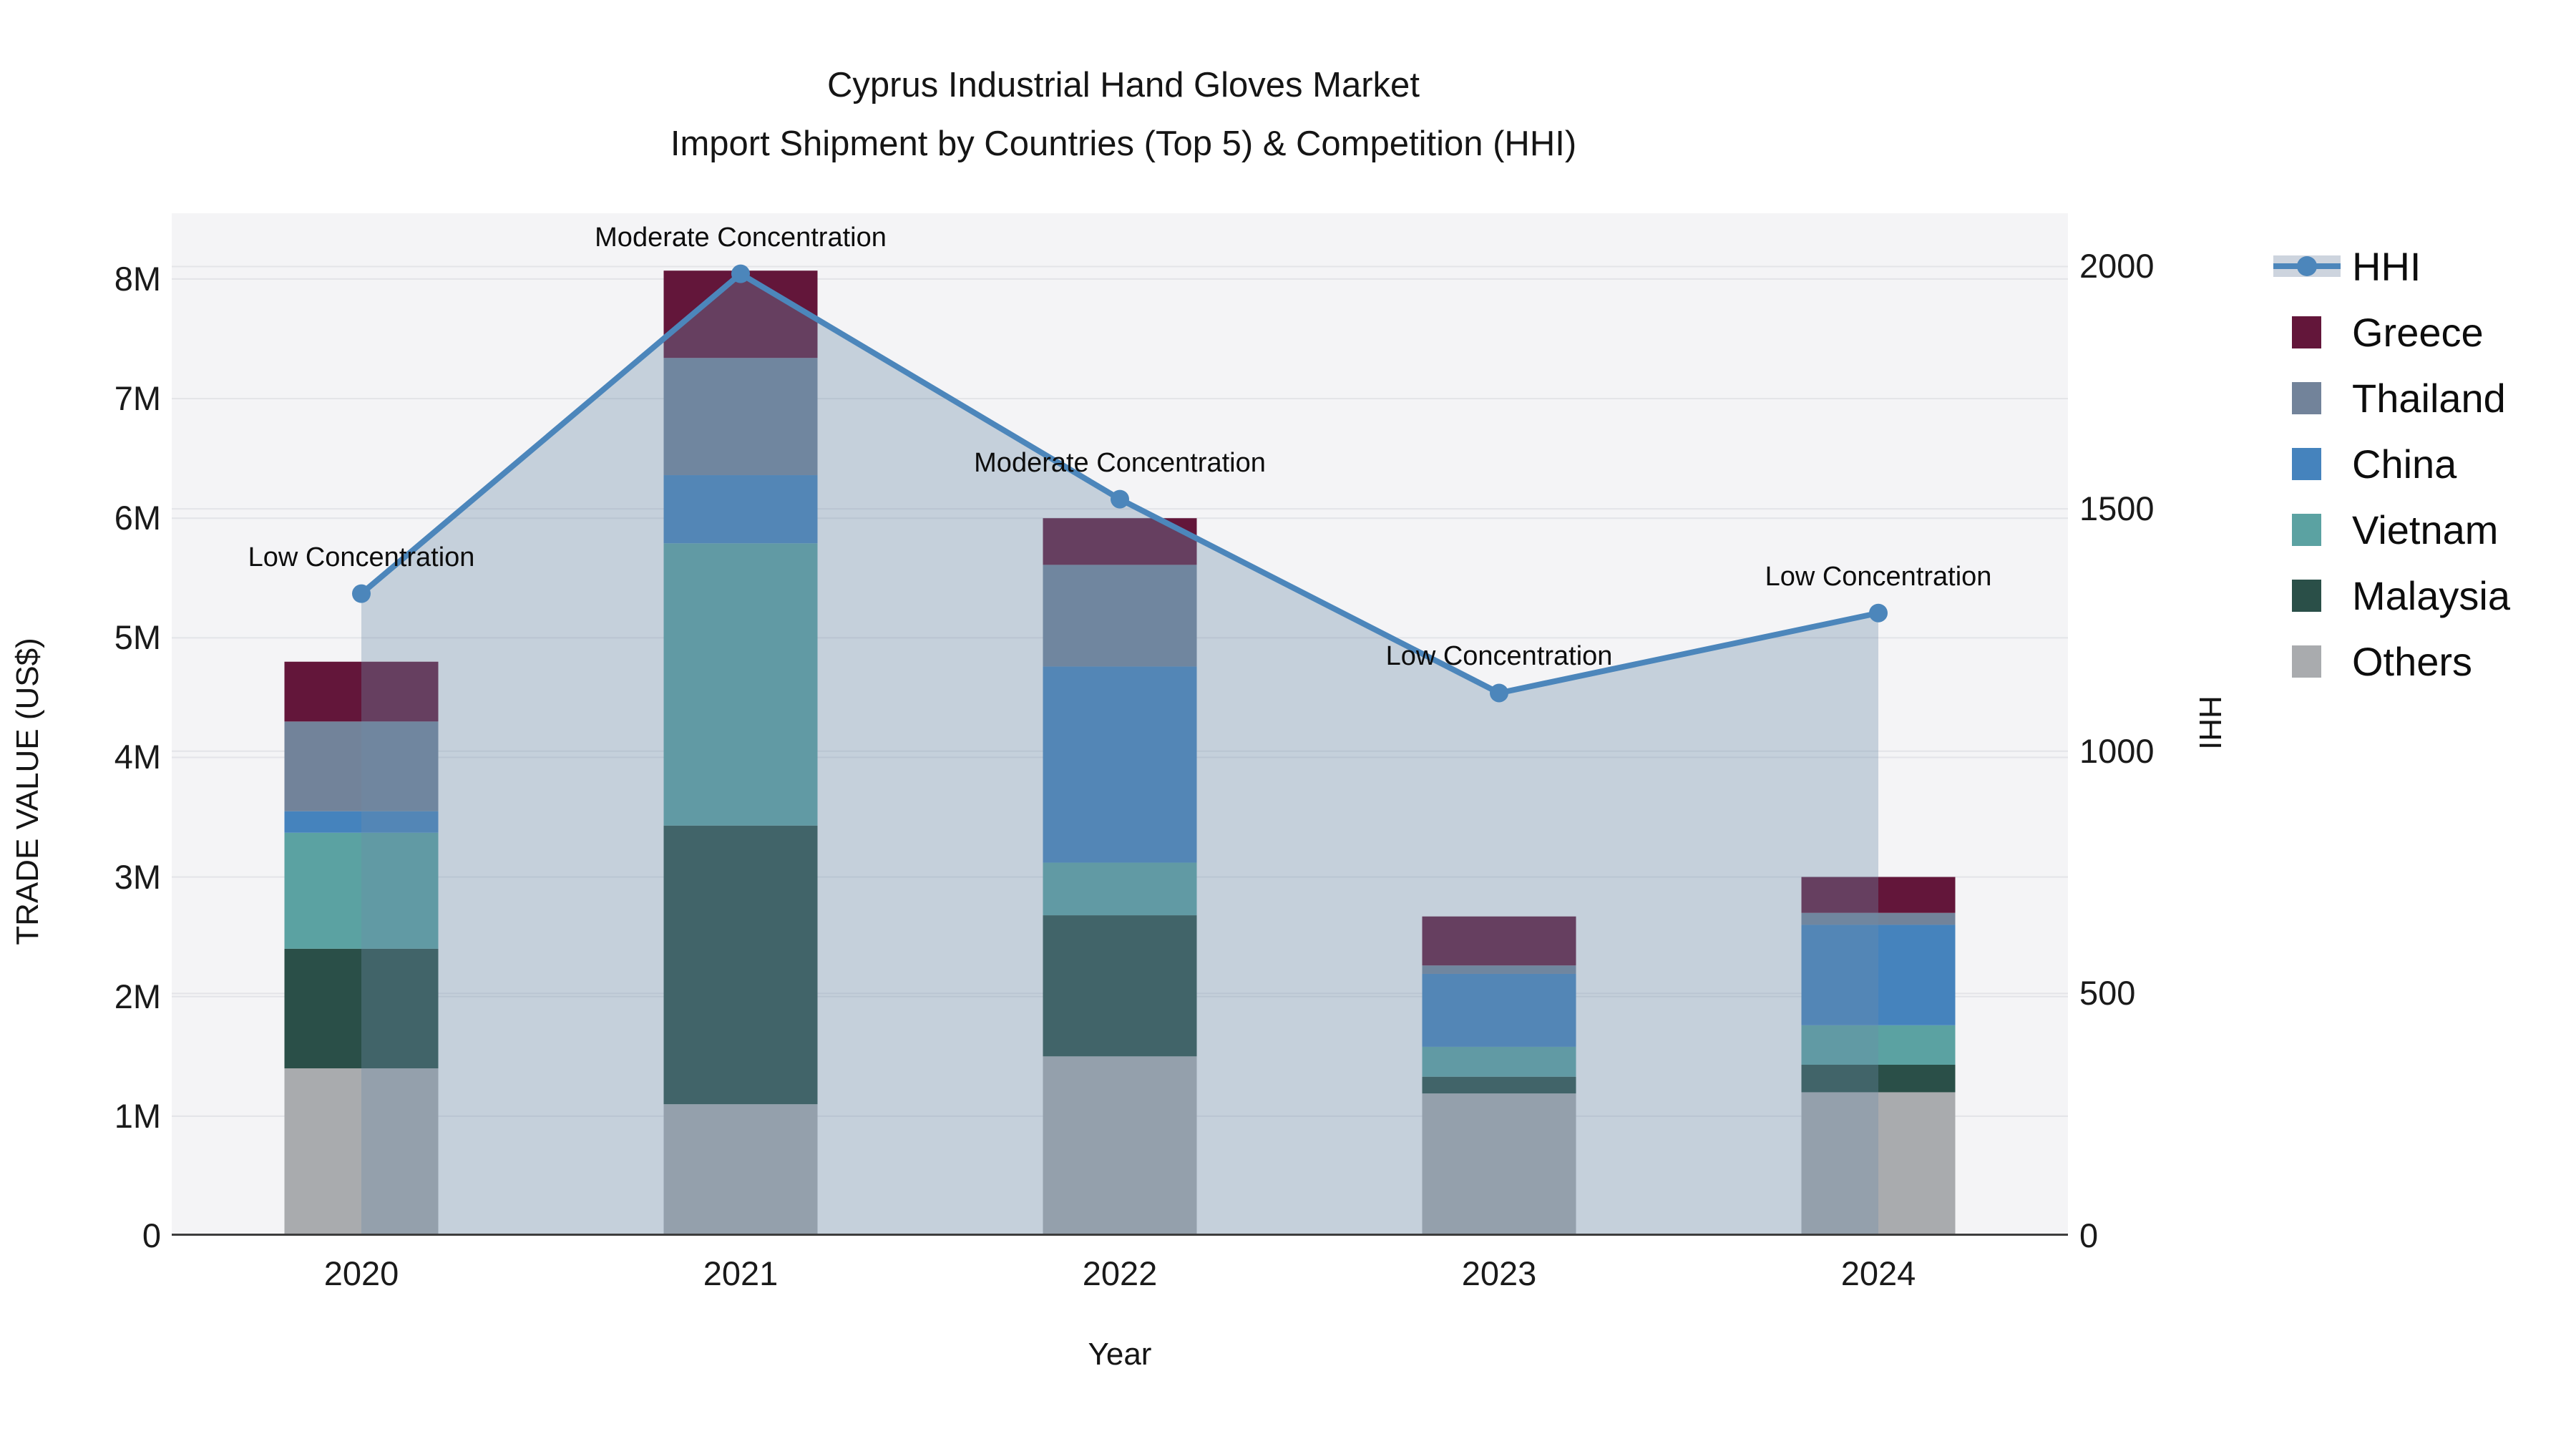 This screenshot has height=1449, width=2576. I want to click on left-tick-8M: 8M, so click(137, 278).